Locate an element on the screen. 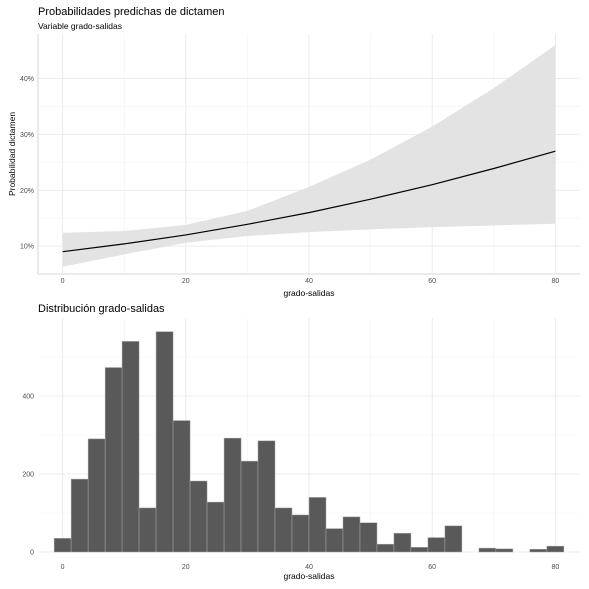  chart1-subtitle: Variable grado-salidas is located at coordinates (80, 26).